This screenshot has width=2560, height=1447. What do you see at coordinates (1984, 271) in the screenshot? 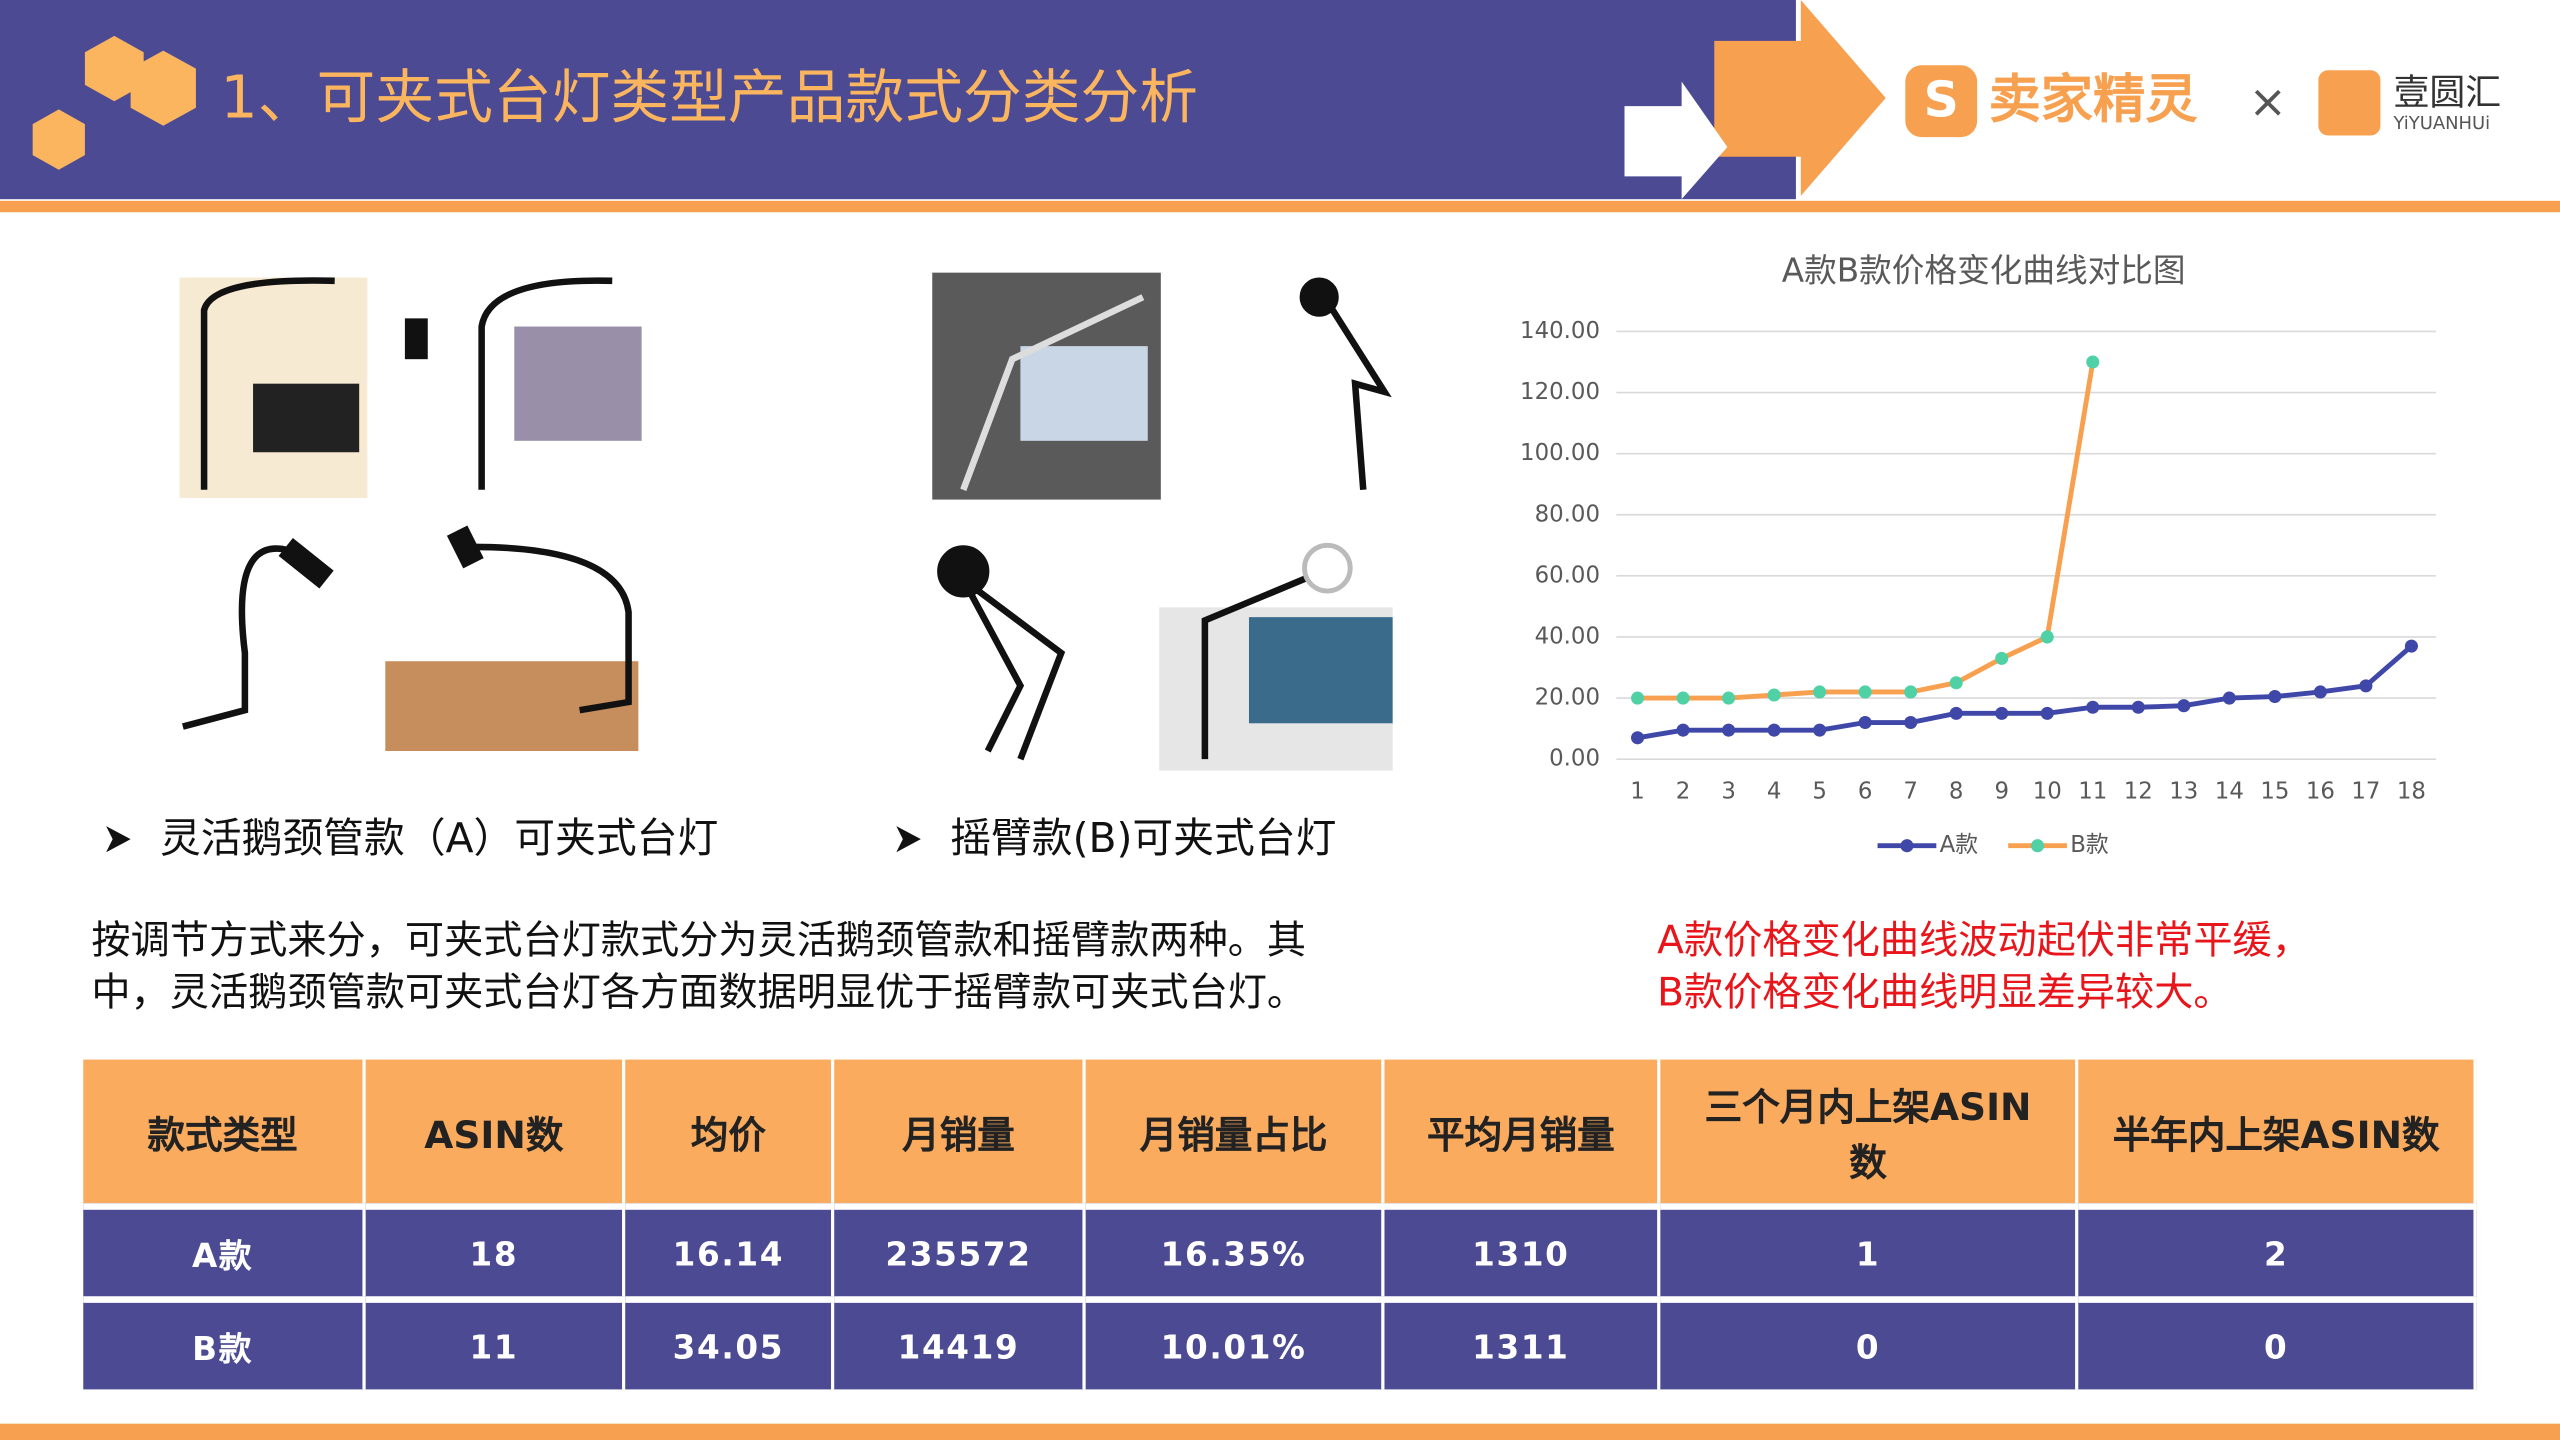
I see `chart-title: A款B款价格变化曲线对比图` at bounding box center [1984, 271].